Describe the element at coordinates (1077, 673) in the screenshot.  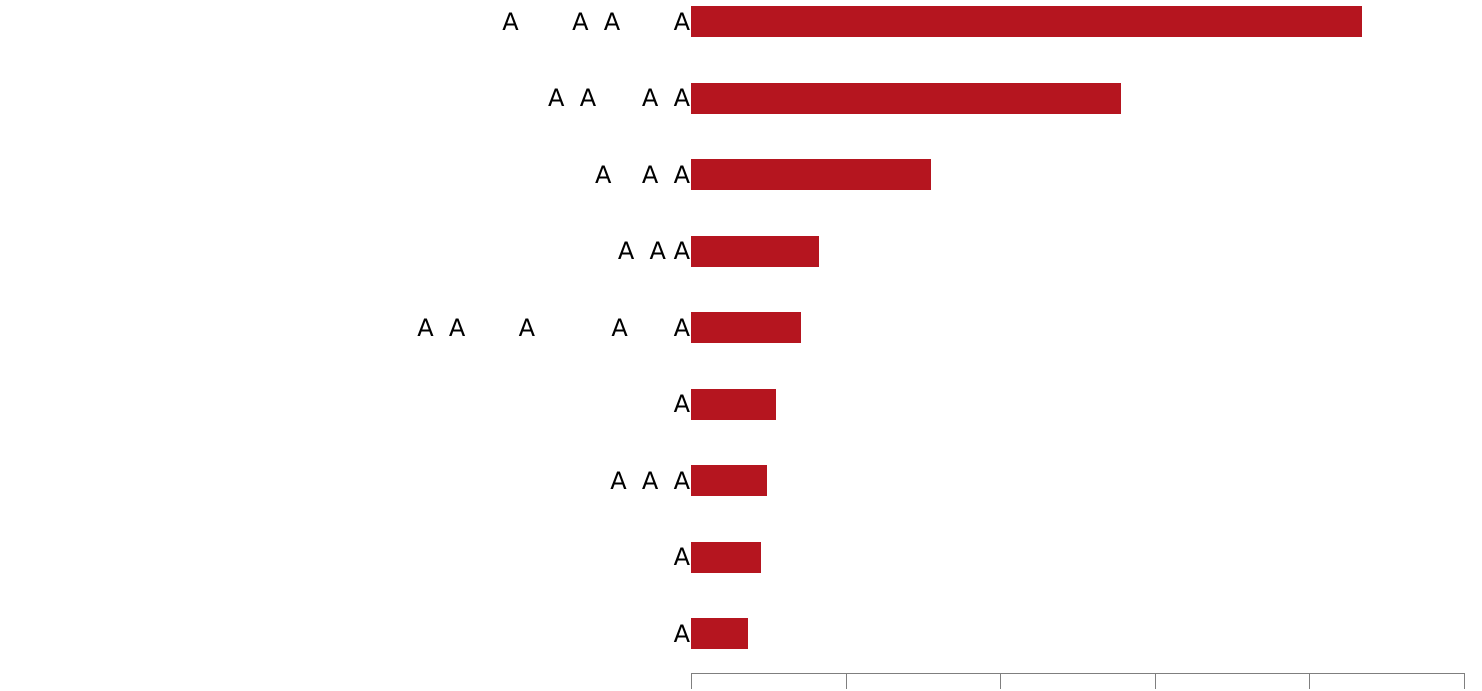
I see `x-axis-line` at that location.